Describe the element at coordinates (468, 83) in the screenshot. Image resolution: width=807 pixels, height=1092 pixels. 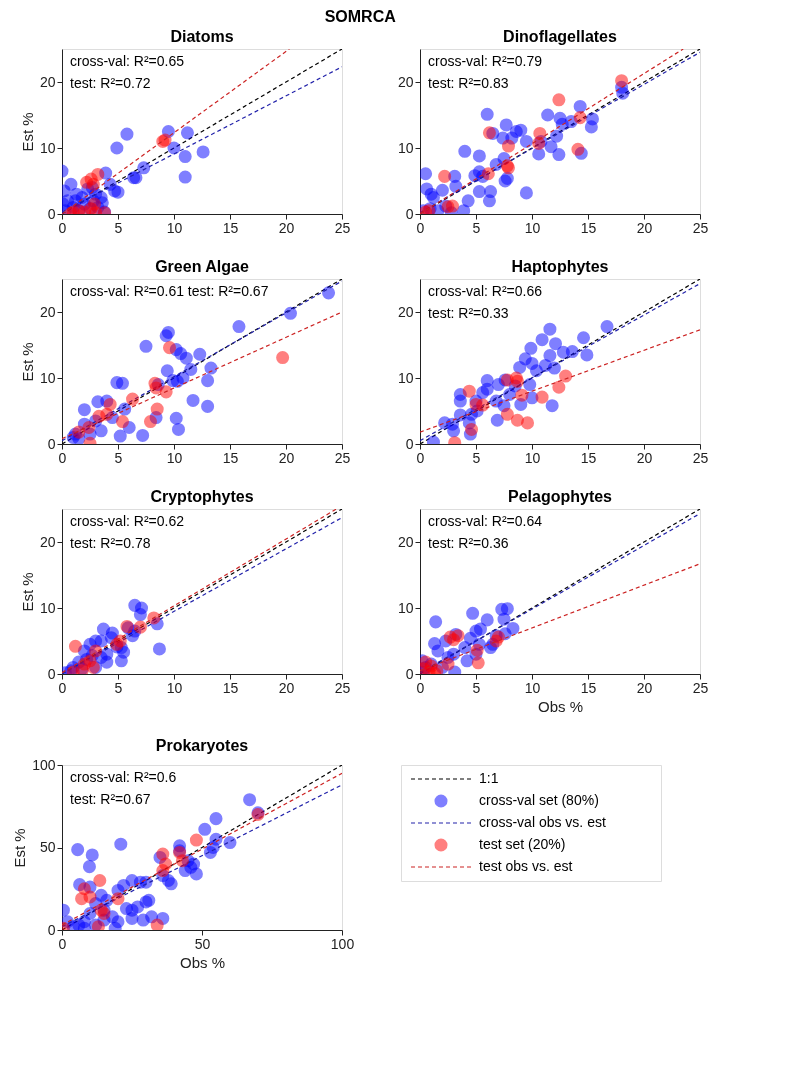
I see `annotation: test: R²=0.83` at that location.